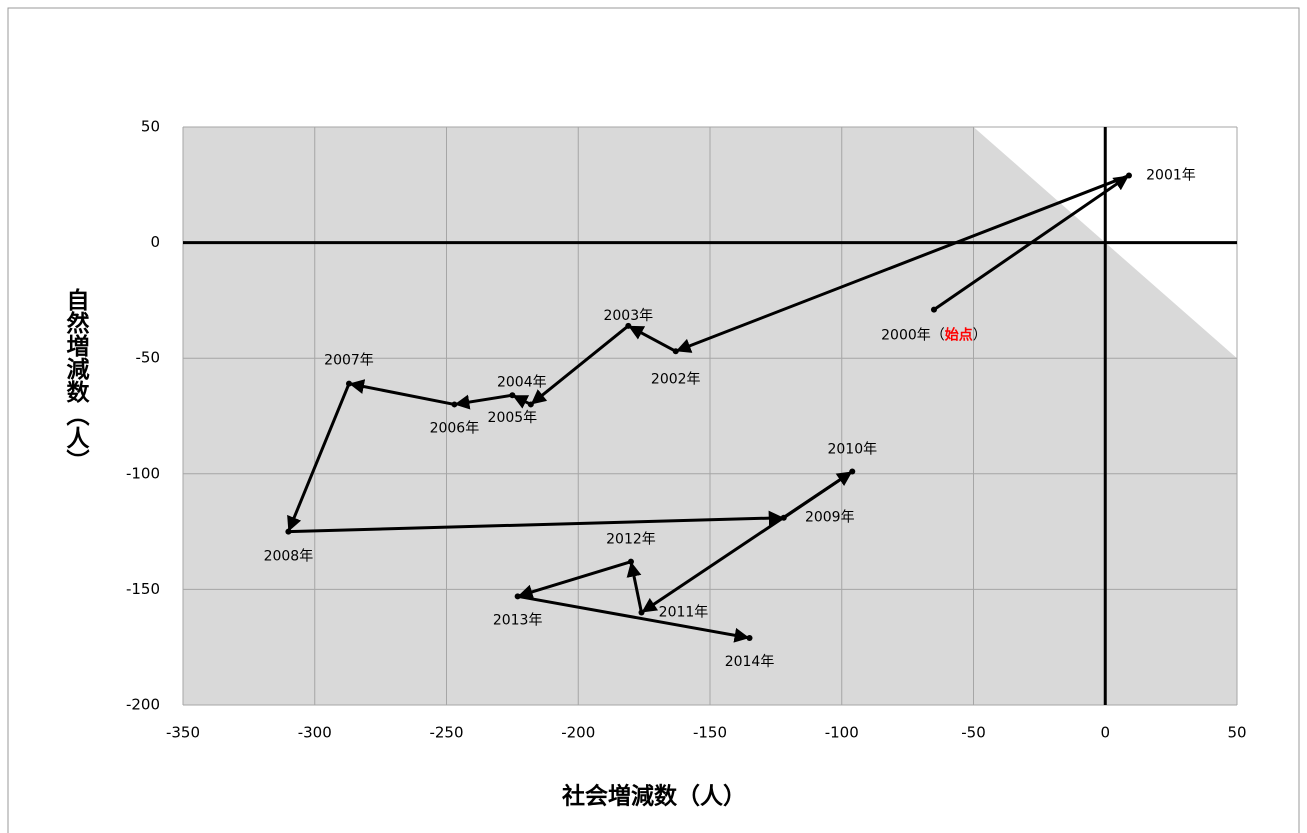  What do you see at coordinates (143, 705) in the screenshot?
I see `y-tick-label: -200` at bounding box center [143, 705].